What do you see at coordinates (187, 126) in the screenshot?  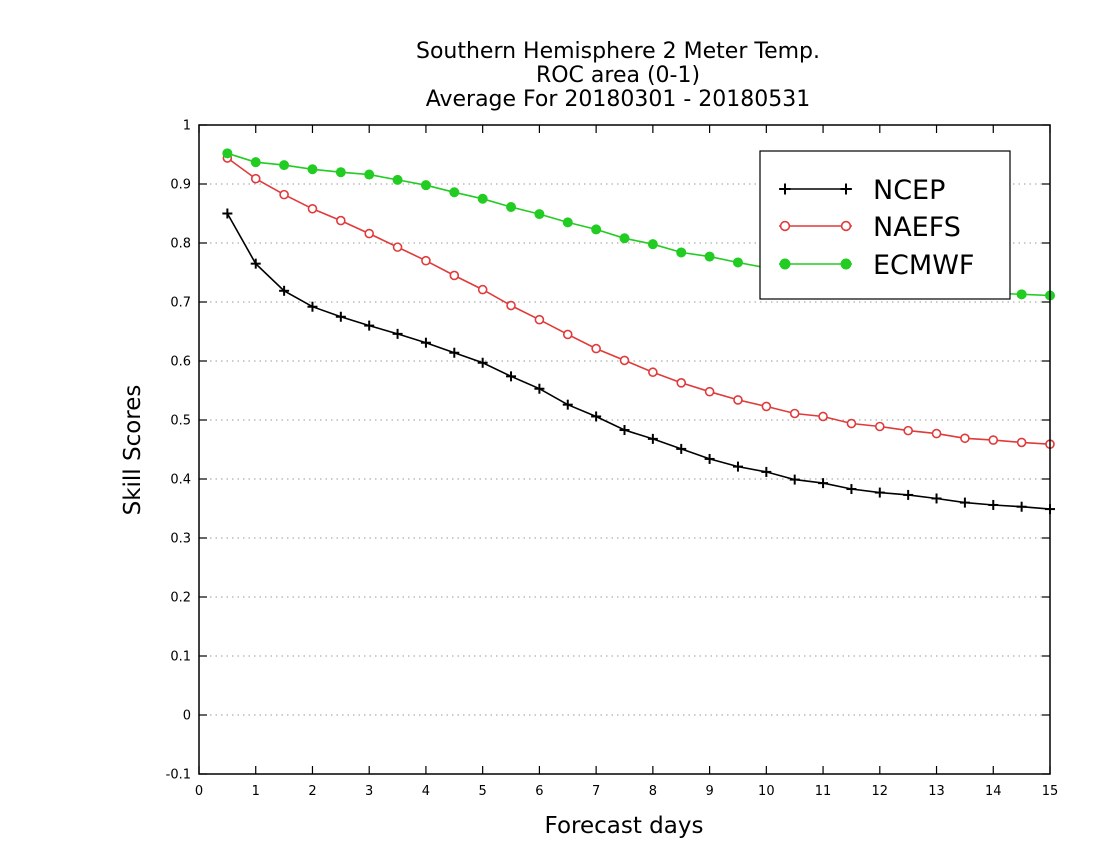 I see `y-tick-label: 1` at bounding box center [187, 126].